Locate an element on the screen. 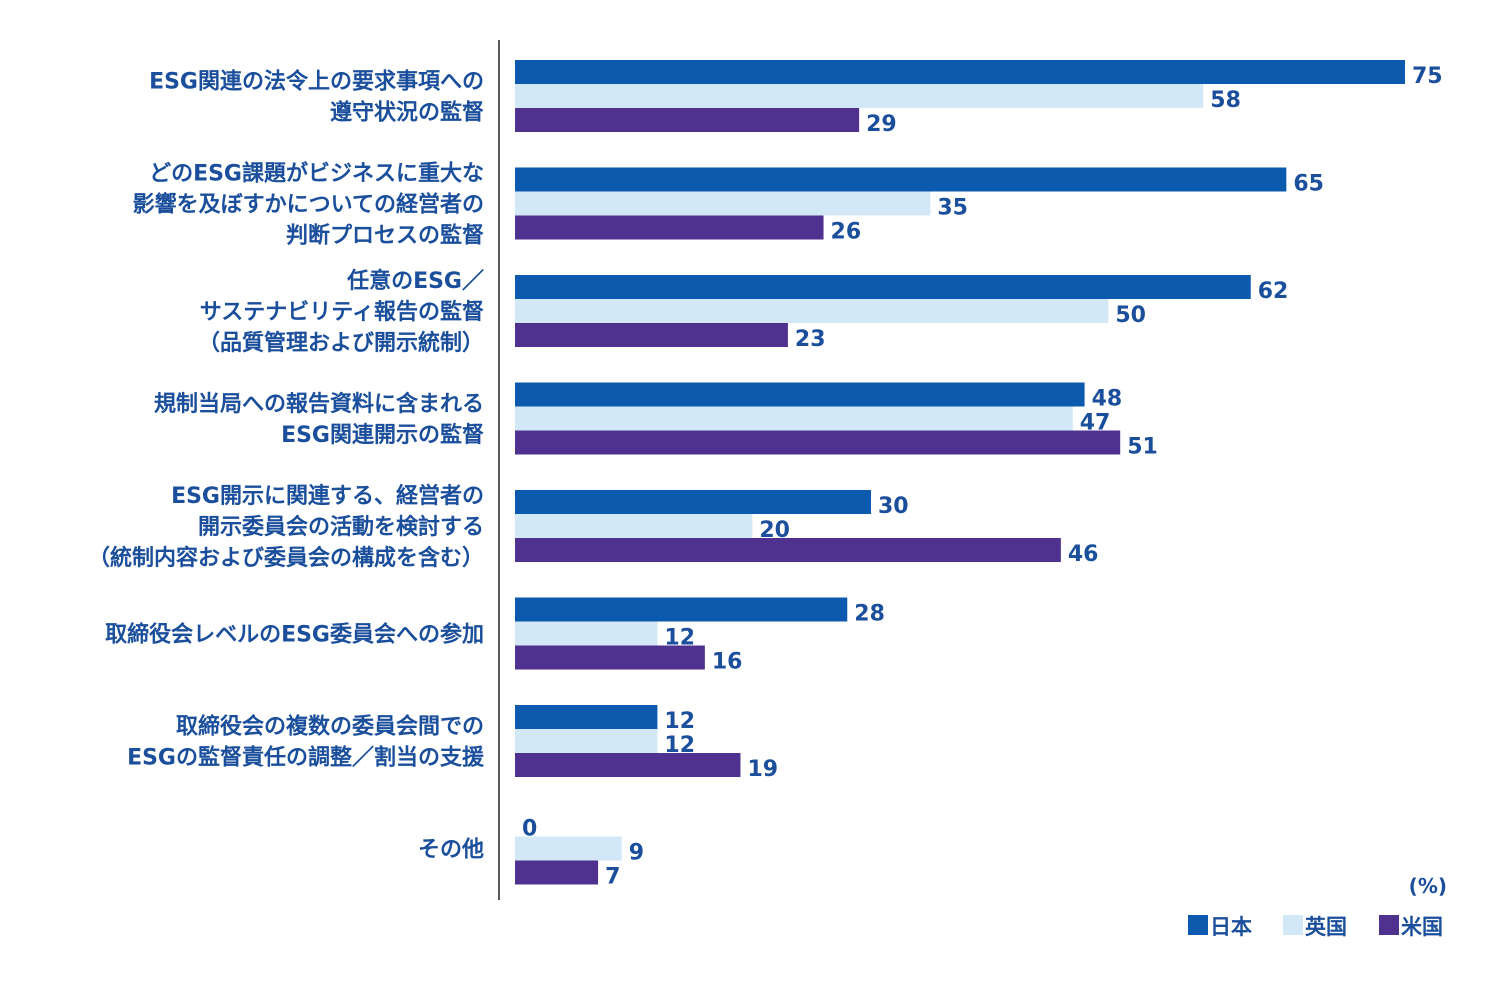  category-label-line: サステナビリティ報告の監督 is located at coordinates (342, 312).